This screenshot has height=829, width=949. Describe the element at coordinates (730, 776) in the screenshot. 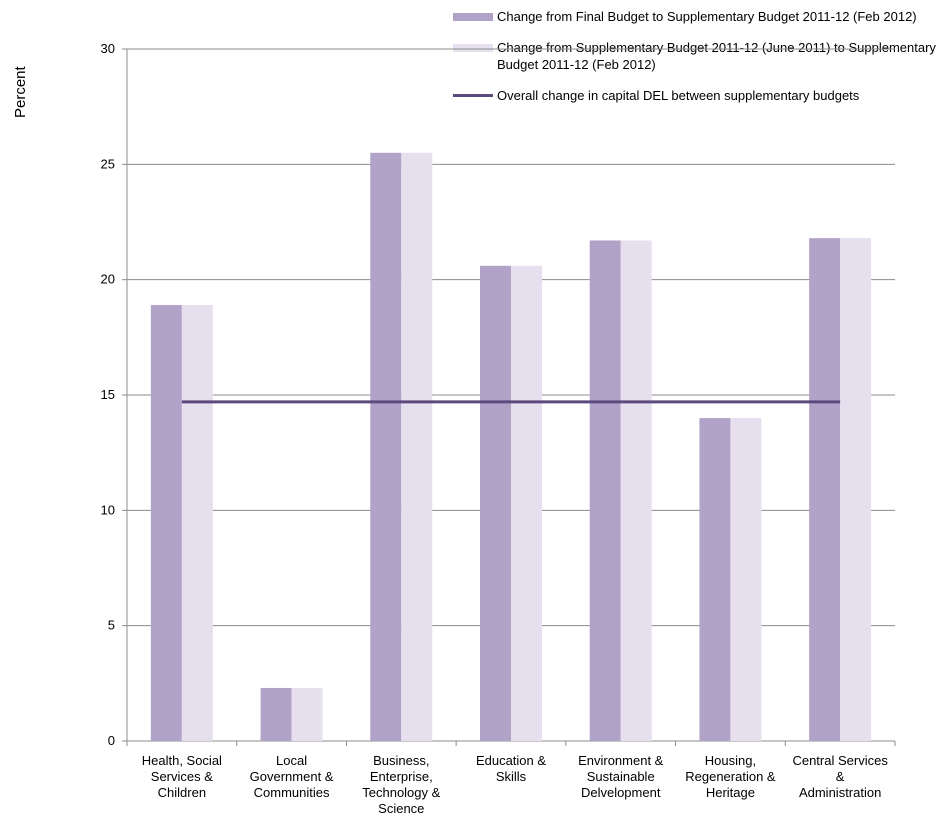

I see `x-tick-label: Housing, Regeneration & Heritage` at that location.